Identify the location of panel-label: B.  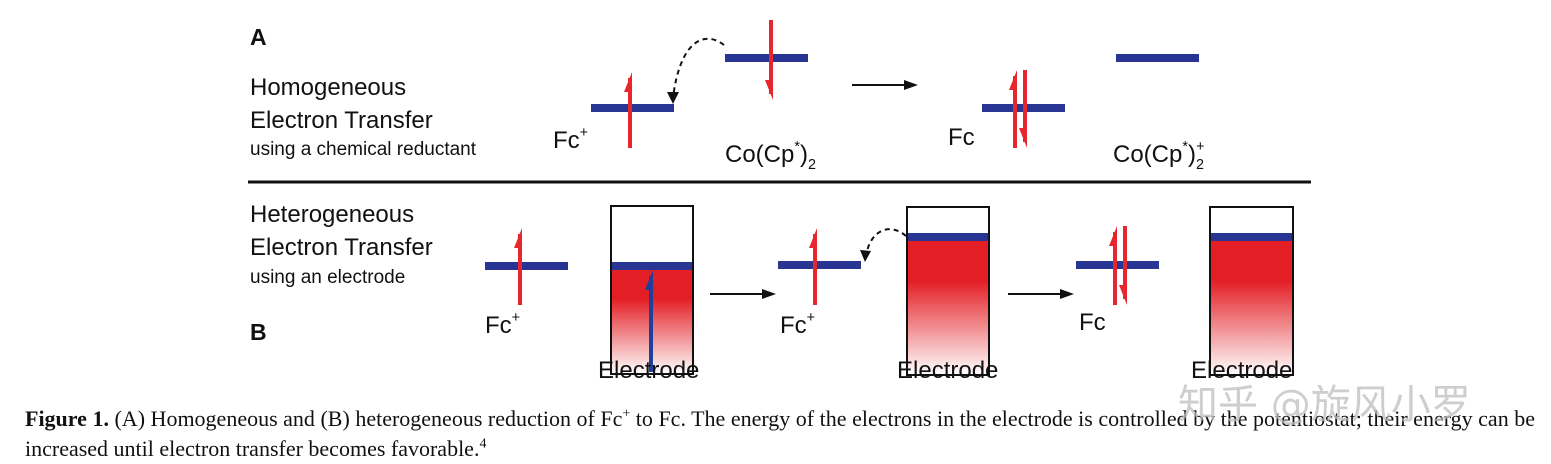
(258, 332).